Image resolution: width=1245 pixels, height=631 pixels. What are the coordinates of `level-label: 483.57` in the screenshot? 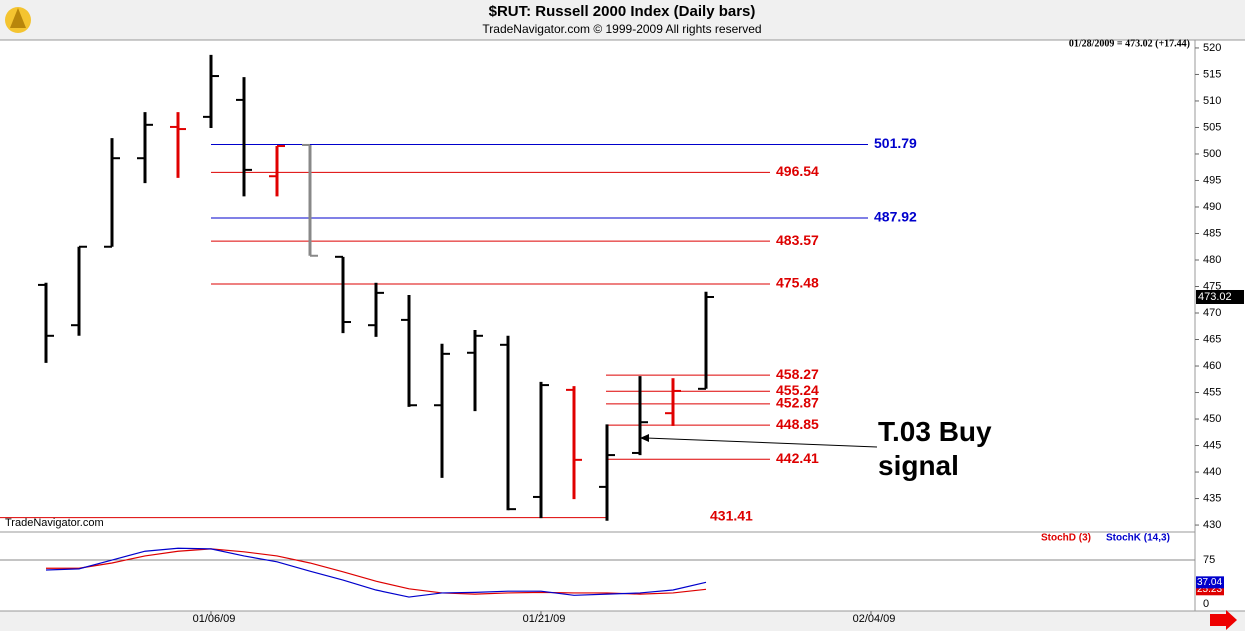 It's located at (797, 240).